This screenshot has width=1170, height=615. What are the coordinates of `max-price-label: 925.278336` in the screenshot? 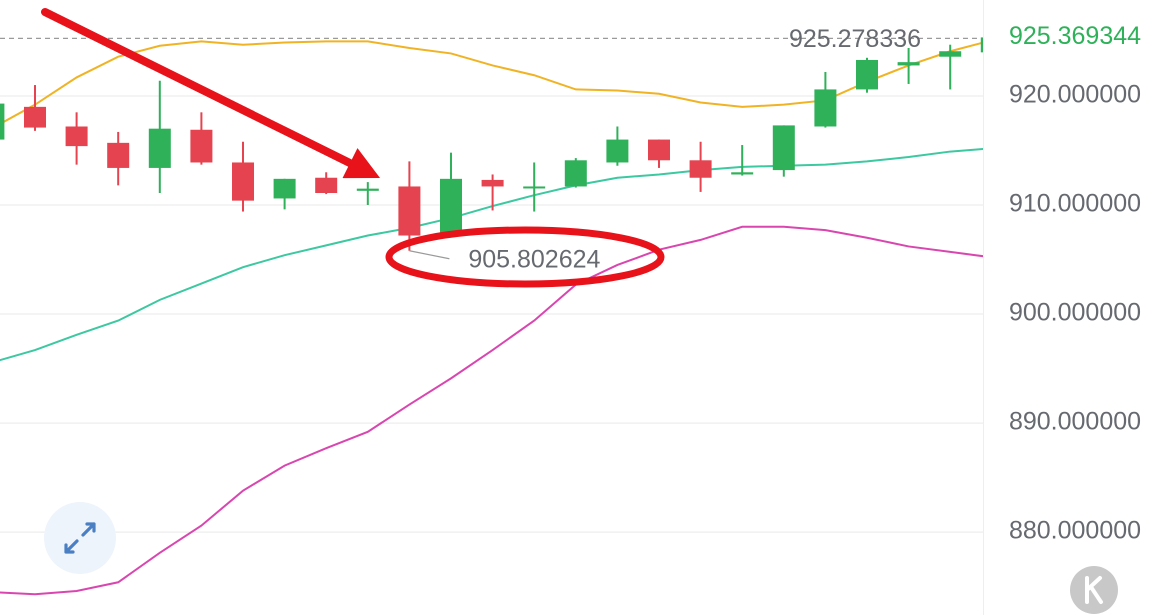 It's located at (855, 39).